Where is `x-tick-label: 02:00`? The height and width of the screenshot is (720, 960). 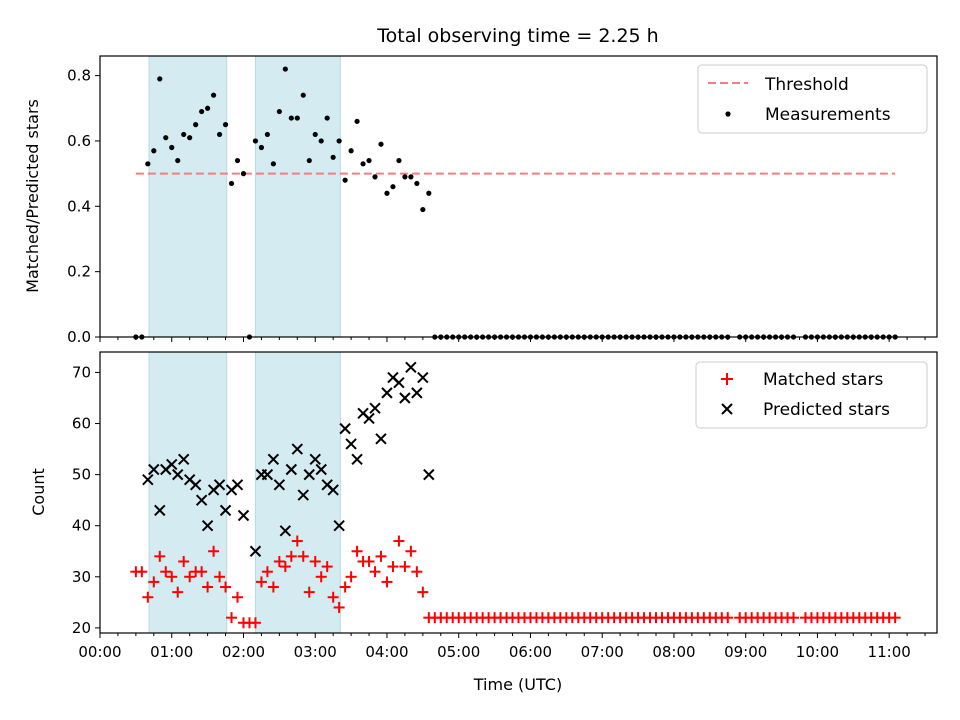
x-tick-label: 02:00 is located at coordinates (243, 652).